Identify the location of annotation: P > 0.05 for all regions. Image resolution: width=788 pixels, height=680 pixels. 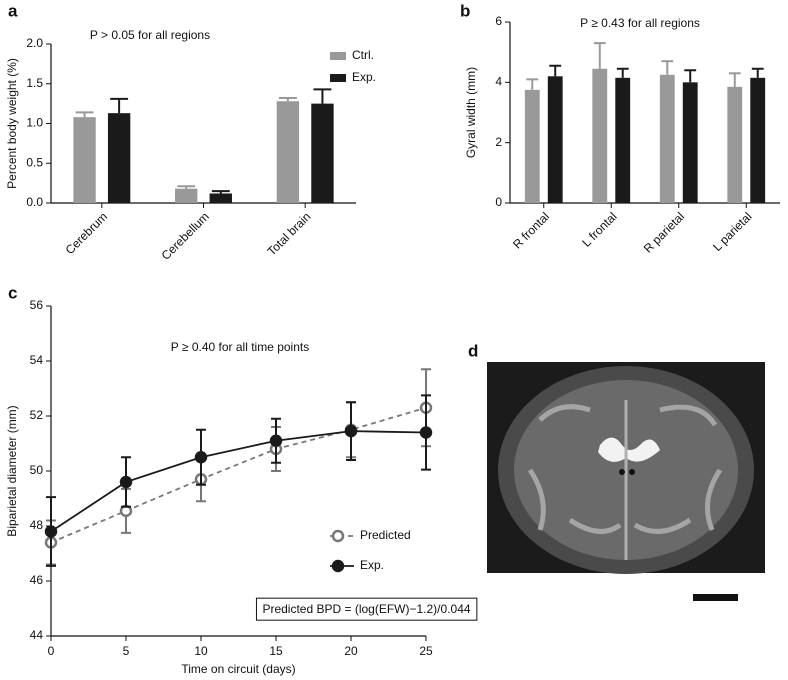
(150, 35).